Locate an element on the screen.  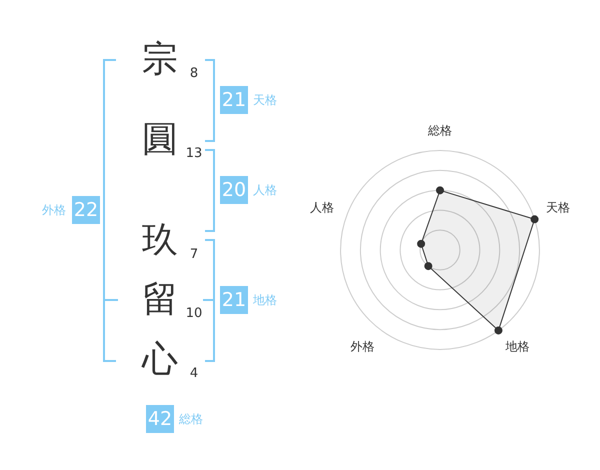
category-label: 留 is located at coordinates (160, 299).